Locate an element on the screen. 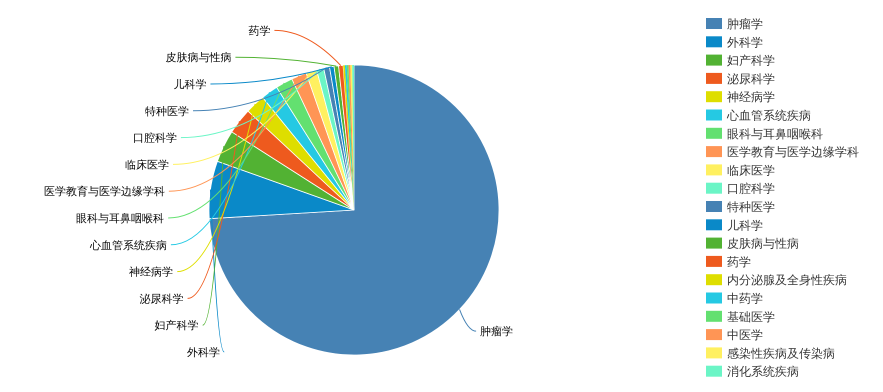 The height and width of the screenshot is (392, 883). legend-label: 基础医学 is located at coordinates (751, 317).